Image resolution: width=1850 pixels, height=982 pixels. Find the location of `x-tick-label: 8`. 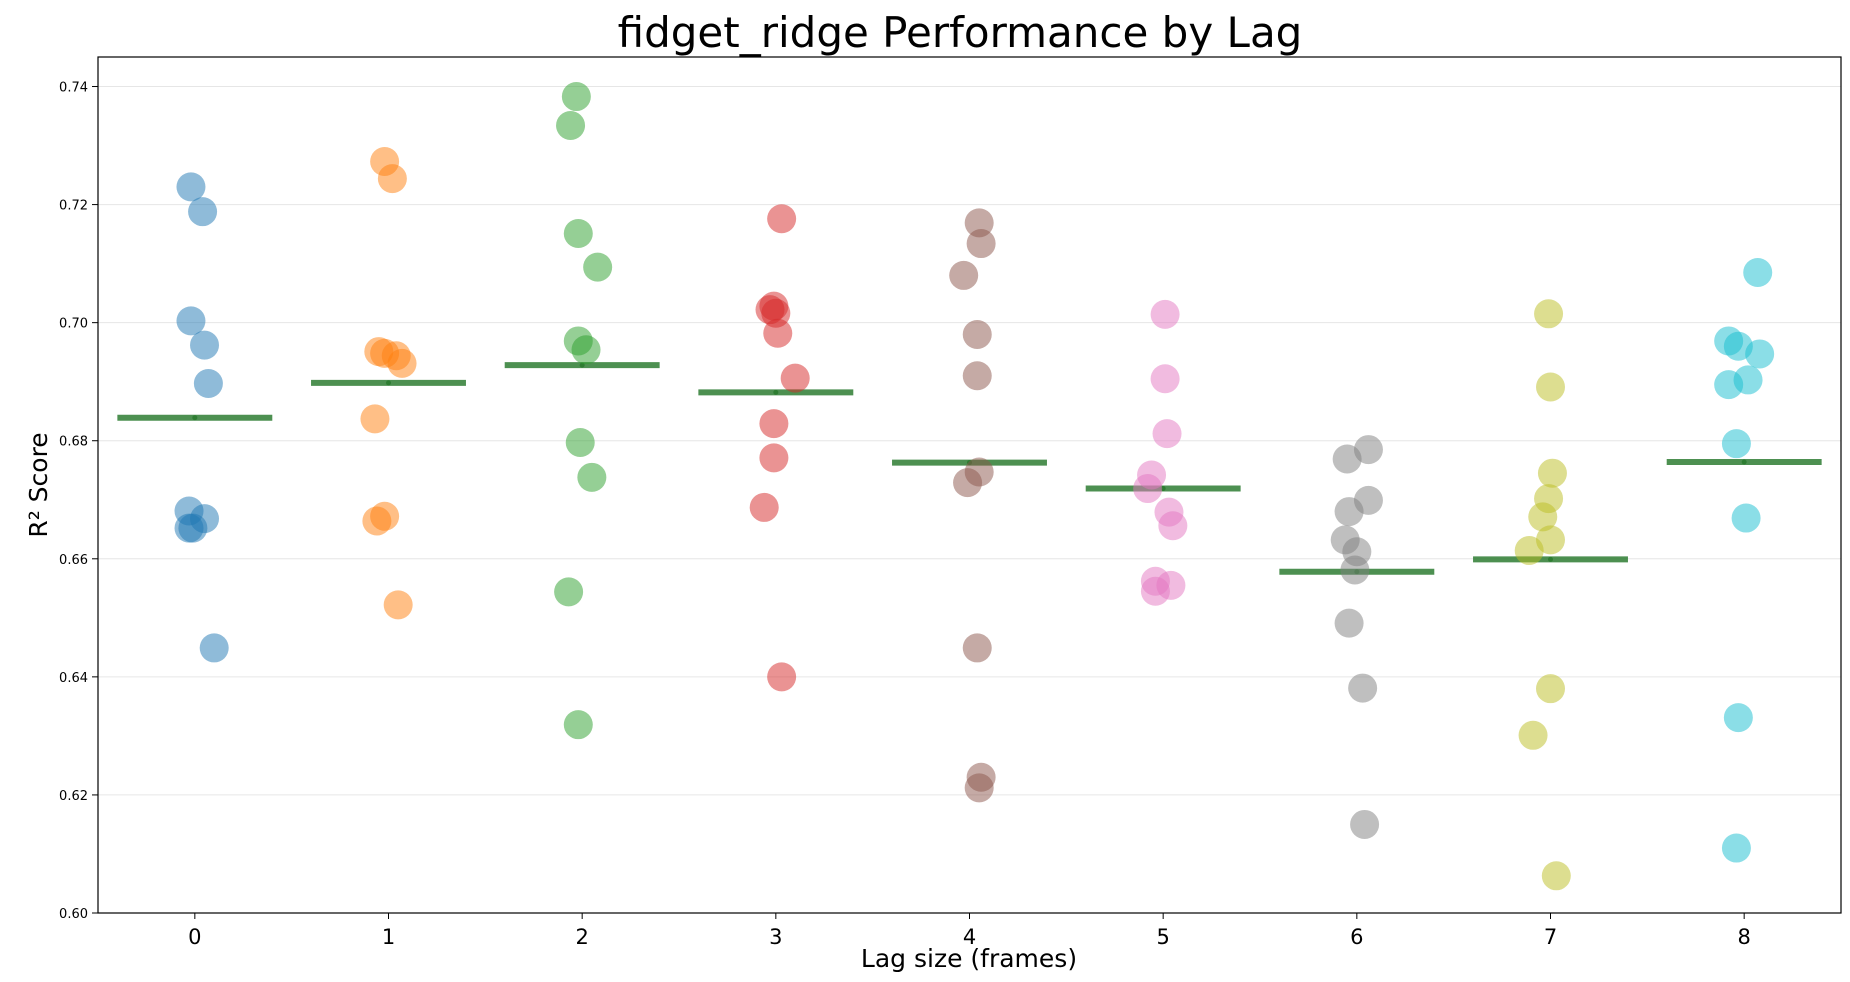

x-tick-label: 8 is located at coordinates (1743, 937).